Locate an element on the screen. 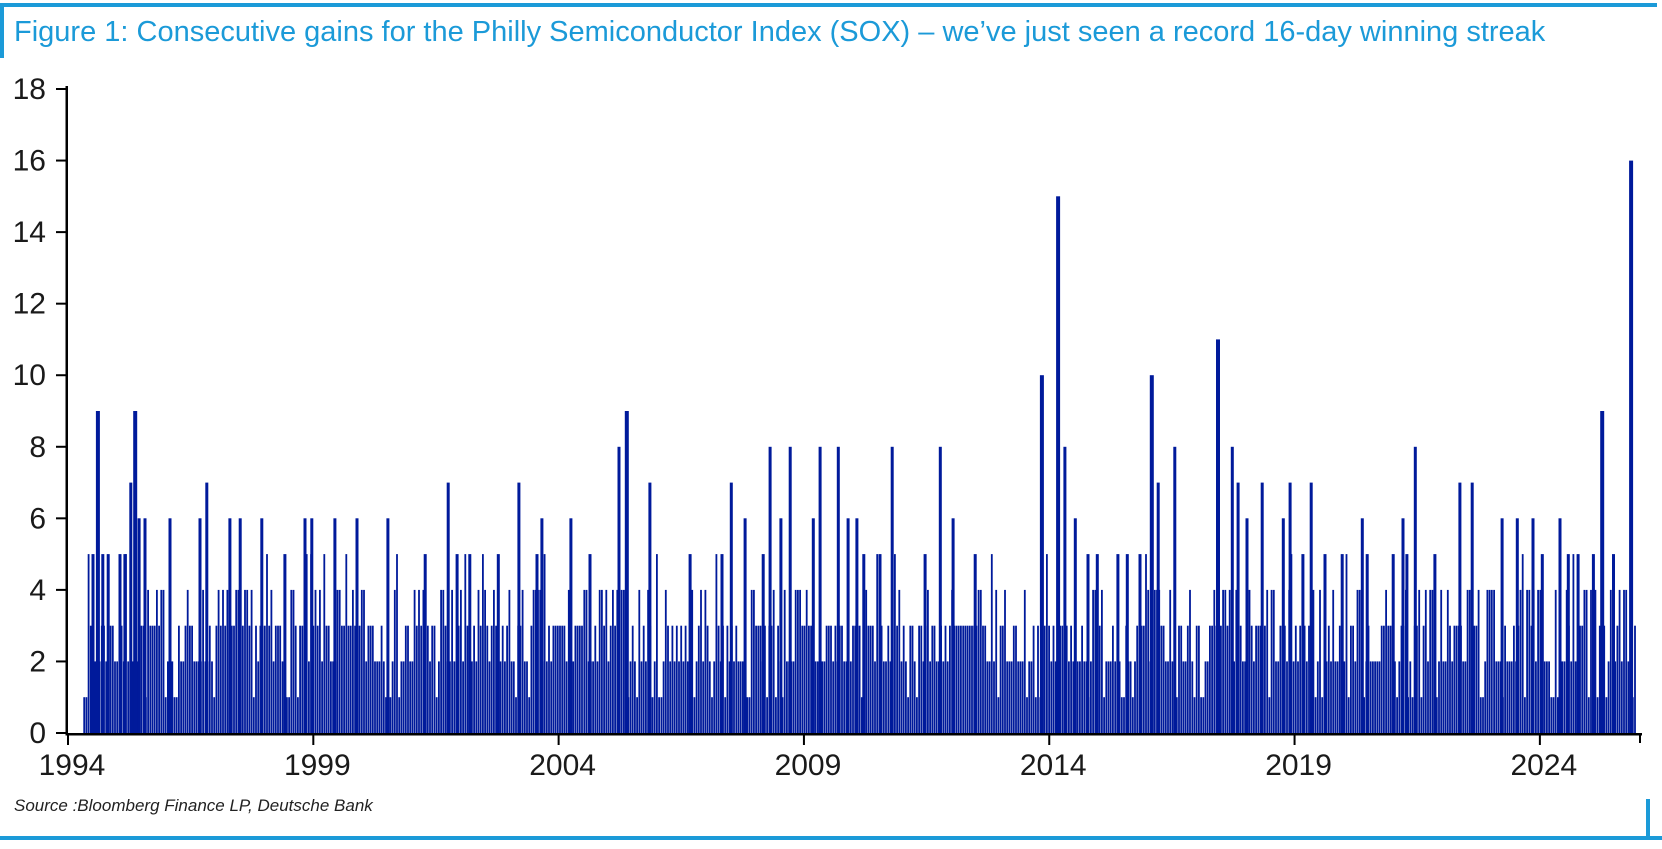  x-axis-tick-label: 2014 is located at coordinates (1053, 765).